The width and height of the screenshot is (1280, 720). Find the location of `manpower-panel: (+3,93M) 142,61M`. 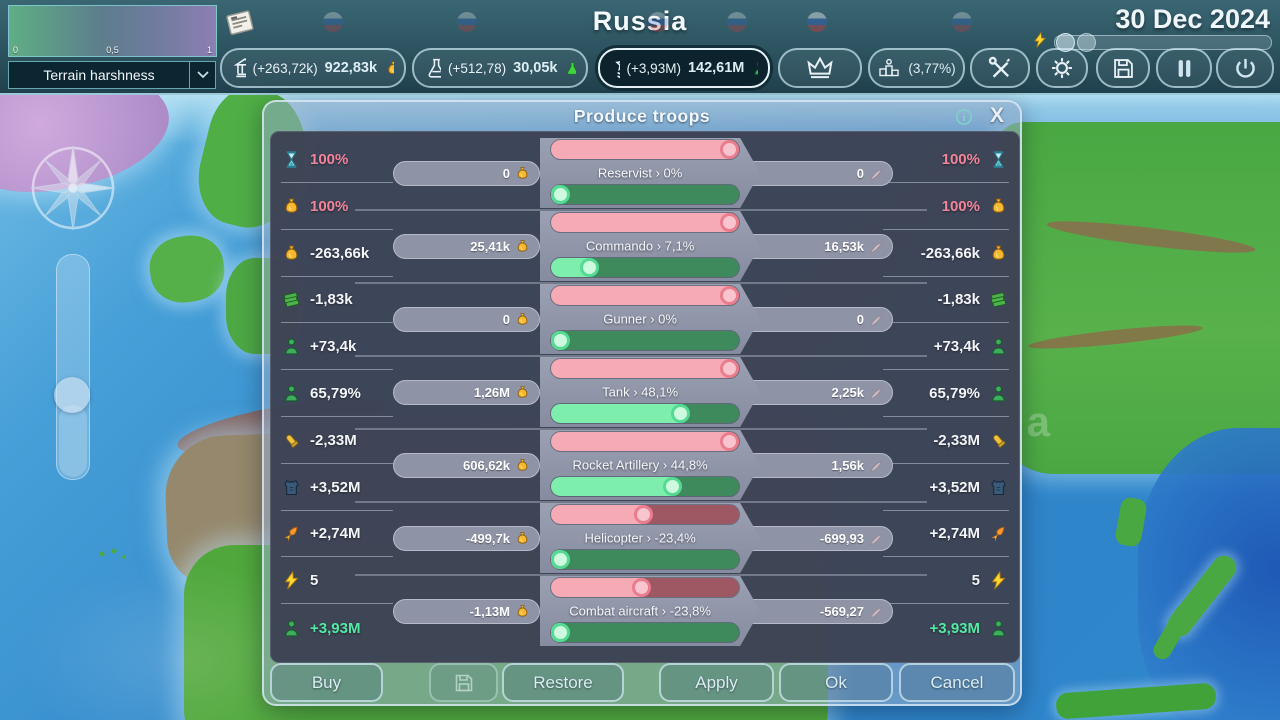

manpower-panel: (+3,93M) 142,61M is located at coordinates (684, 68).